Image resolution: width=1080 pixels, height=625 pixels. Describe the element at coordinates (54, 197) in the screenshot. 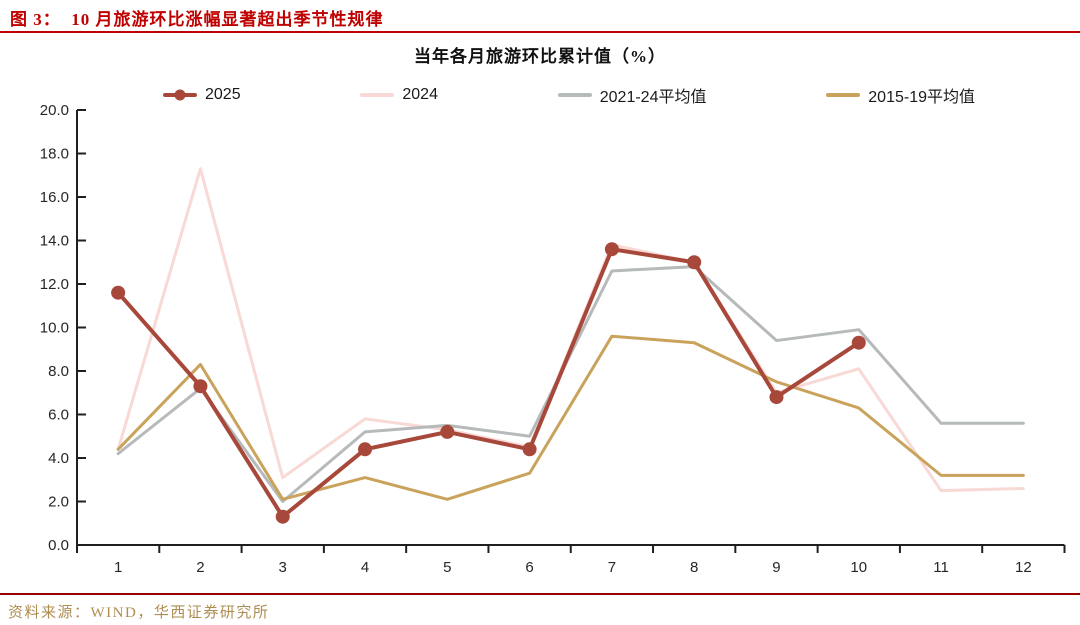

I see `y-tick-label: 16.0` at that location.